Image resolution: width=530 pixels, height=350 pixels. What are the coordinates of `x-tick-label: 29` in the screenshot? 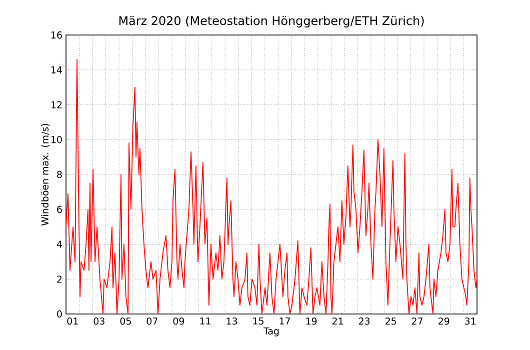 It's located at (444, 321).